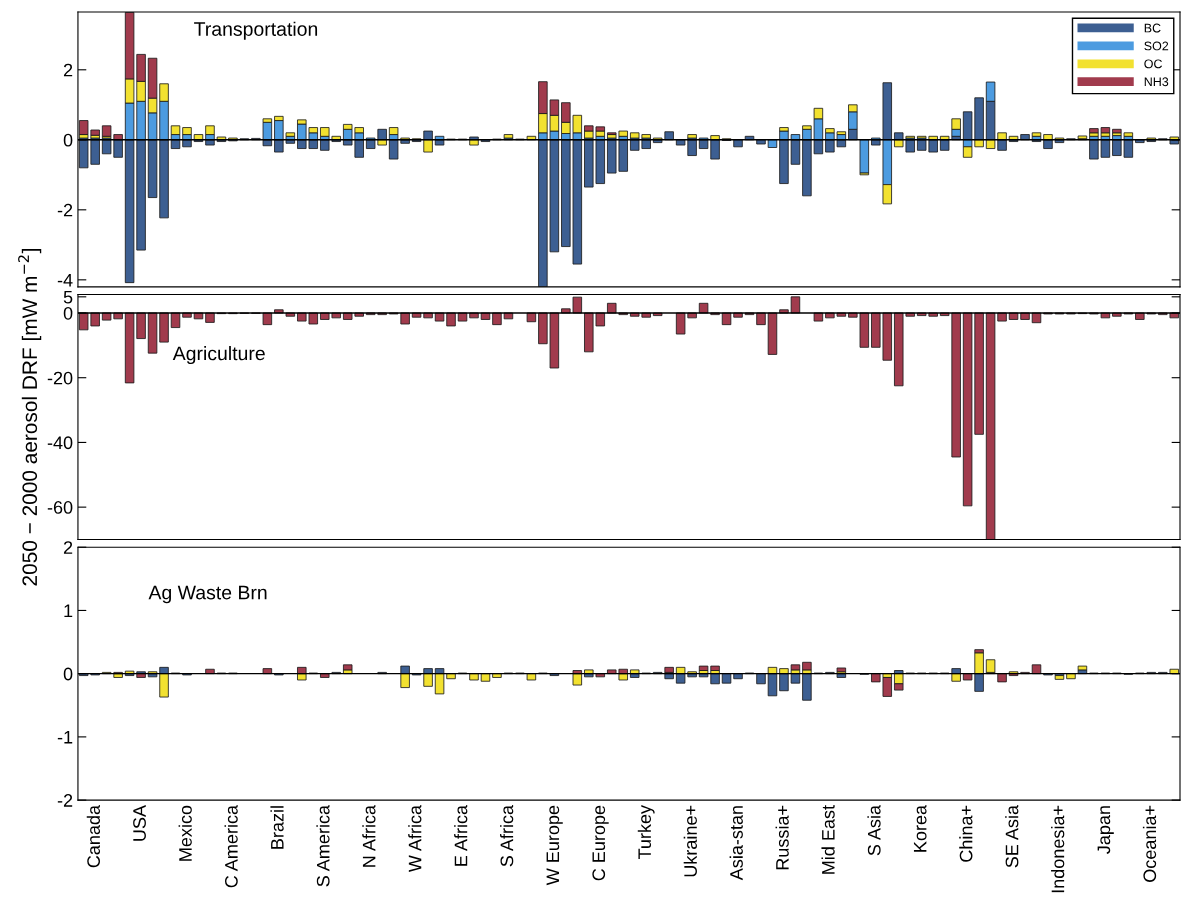 The height and width of the screenshot is (898, 1190). Describe the element at coordinates (690, 841) in the screenshot. I see `x-tick-label: Ukraine+` at that location.